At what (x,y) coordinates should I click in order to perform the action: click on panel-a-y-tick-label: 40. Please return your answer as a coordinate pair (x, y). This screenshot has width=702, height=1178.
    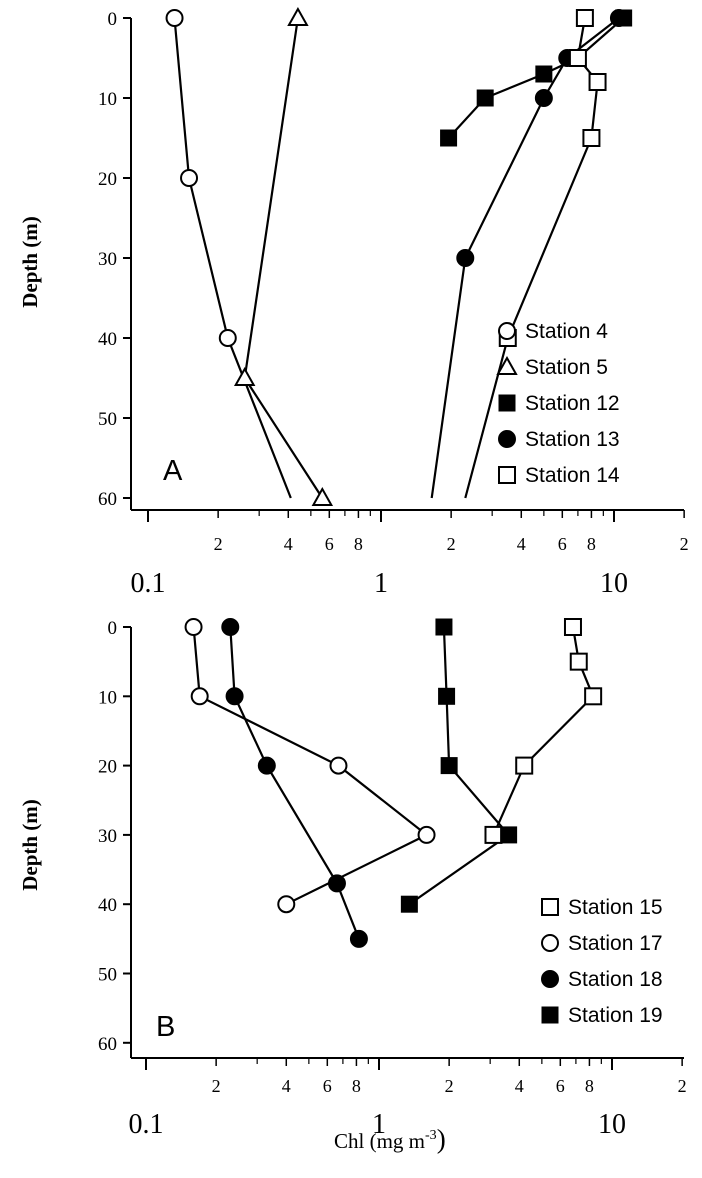
    Looking at the image, I should click on (107, 339).